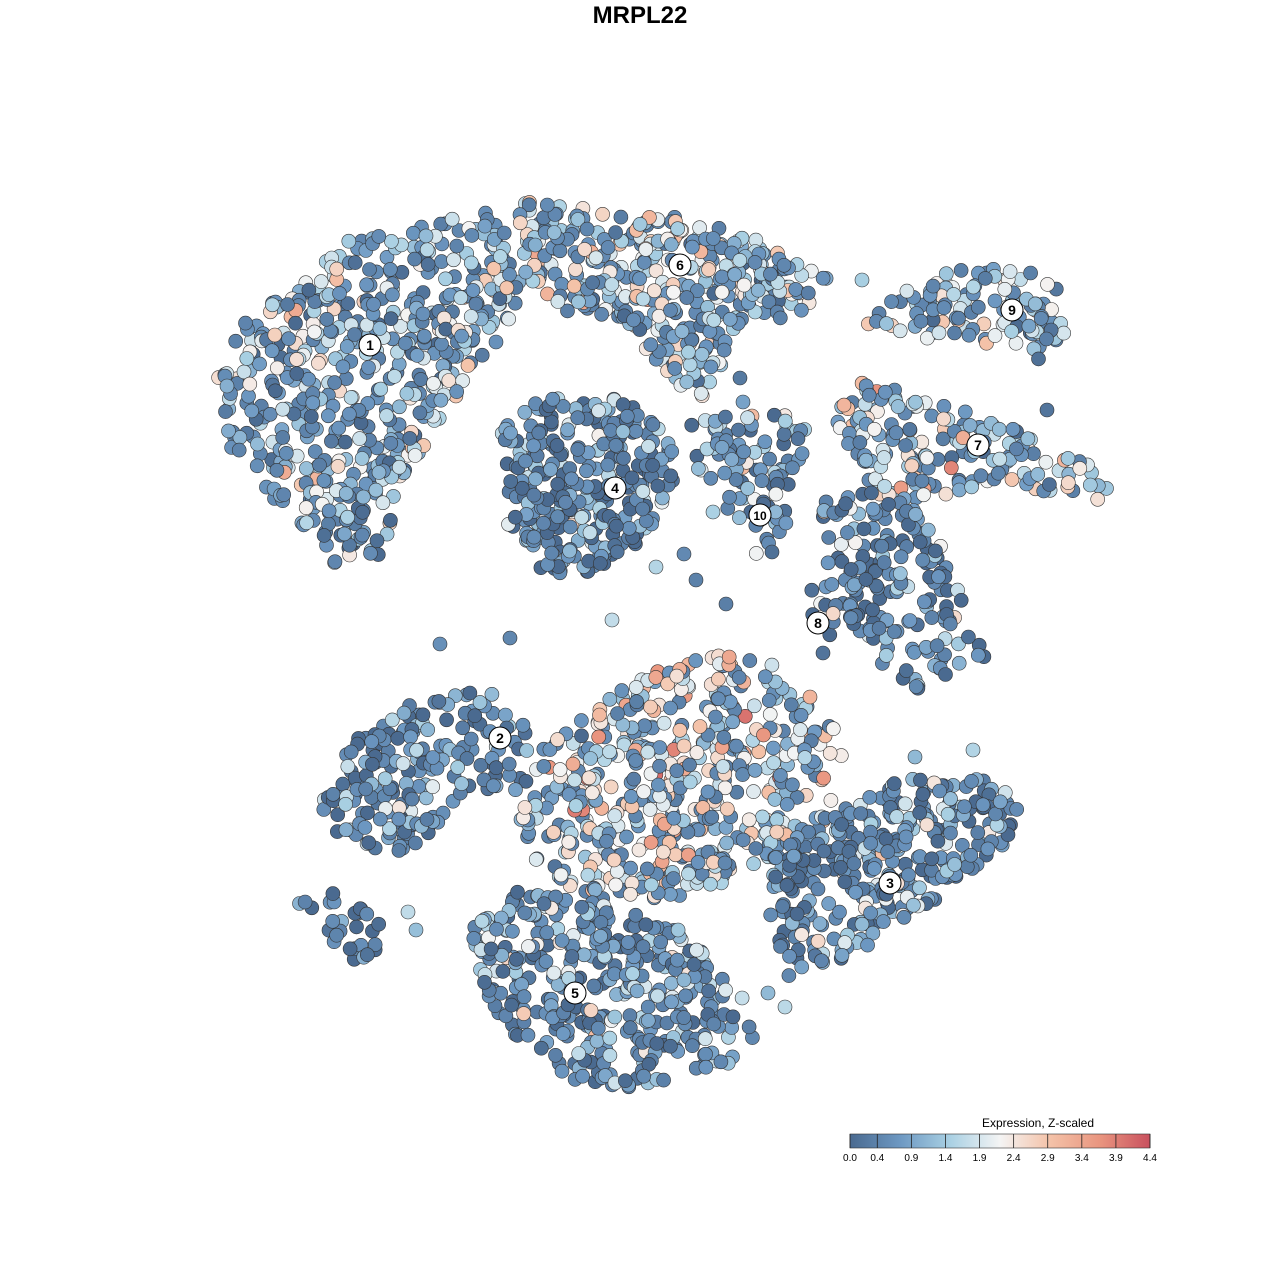 The image size is (1280, 1280). I want to click on legend-tick-label: 0.4, so click(877, 1158).